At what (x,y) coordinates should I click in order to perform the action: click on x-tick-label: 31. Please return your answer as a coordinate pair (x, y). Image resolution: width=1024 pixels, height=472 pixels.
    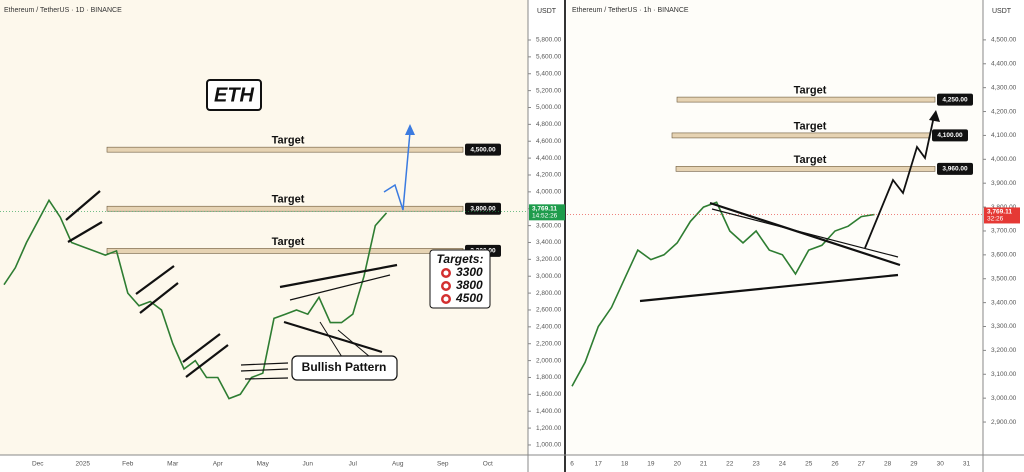
    Looking at the image, I should click on (967, 464).